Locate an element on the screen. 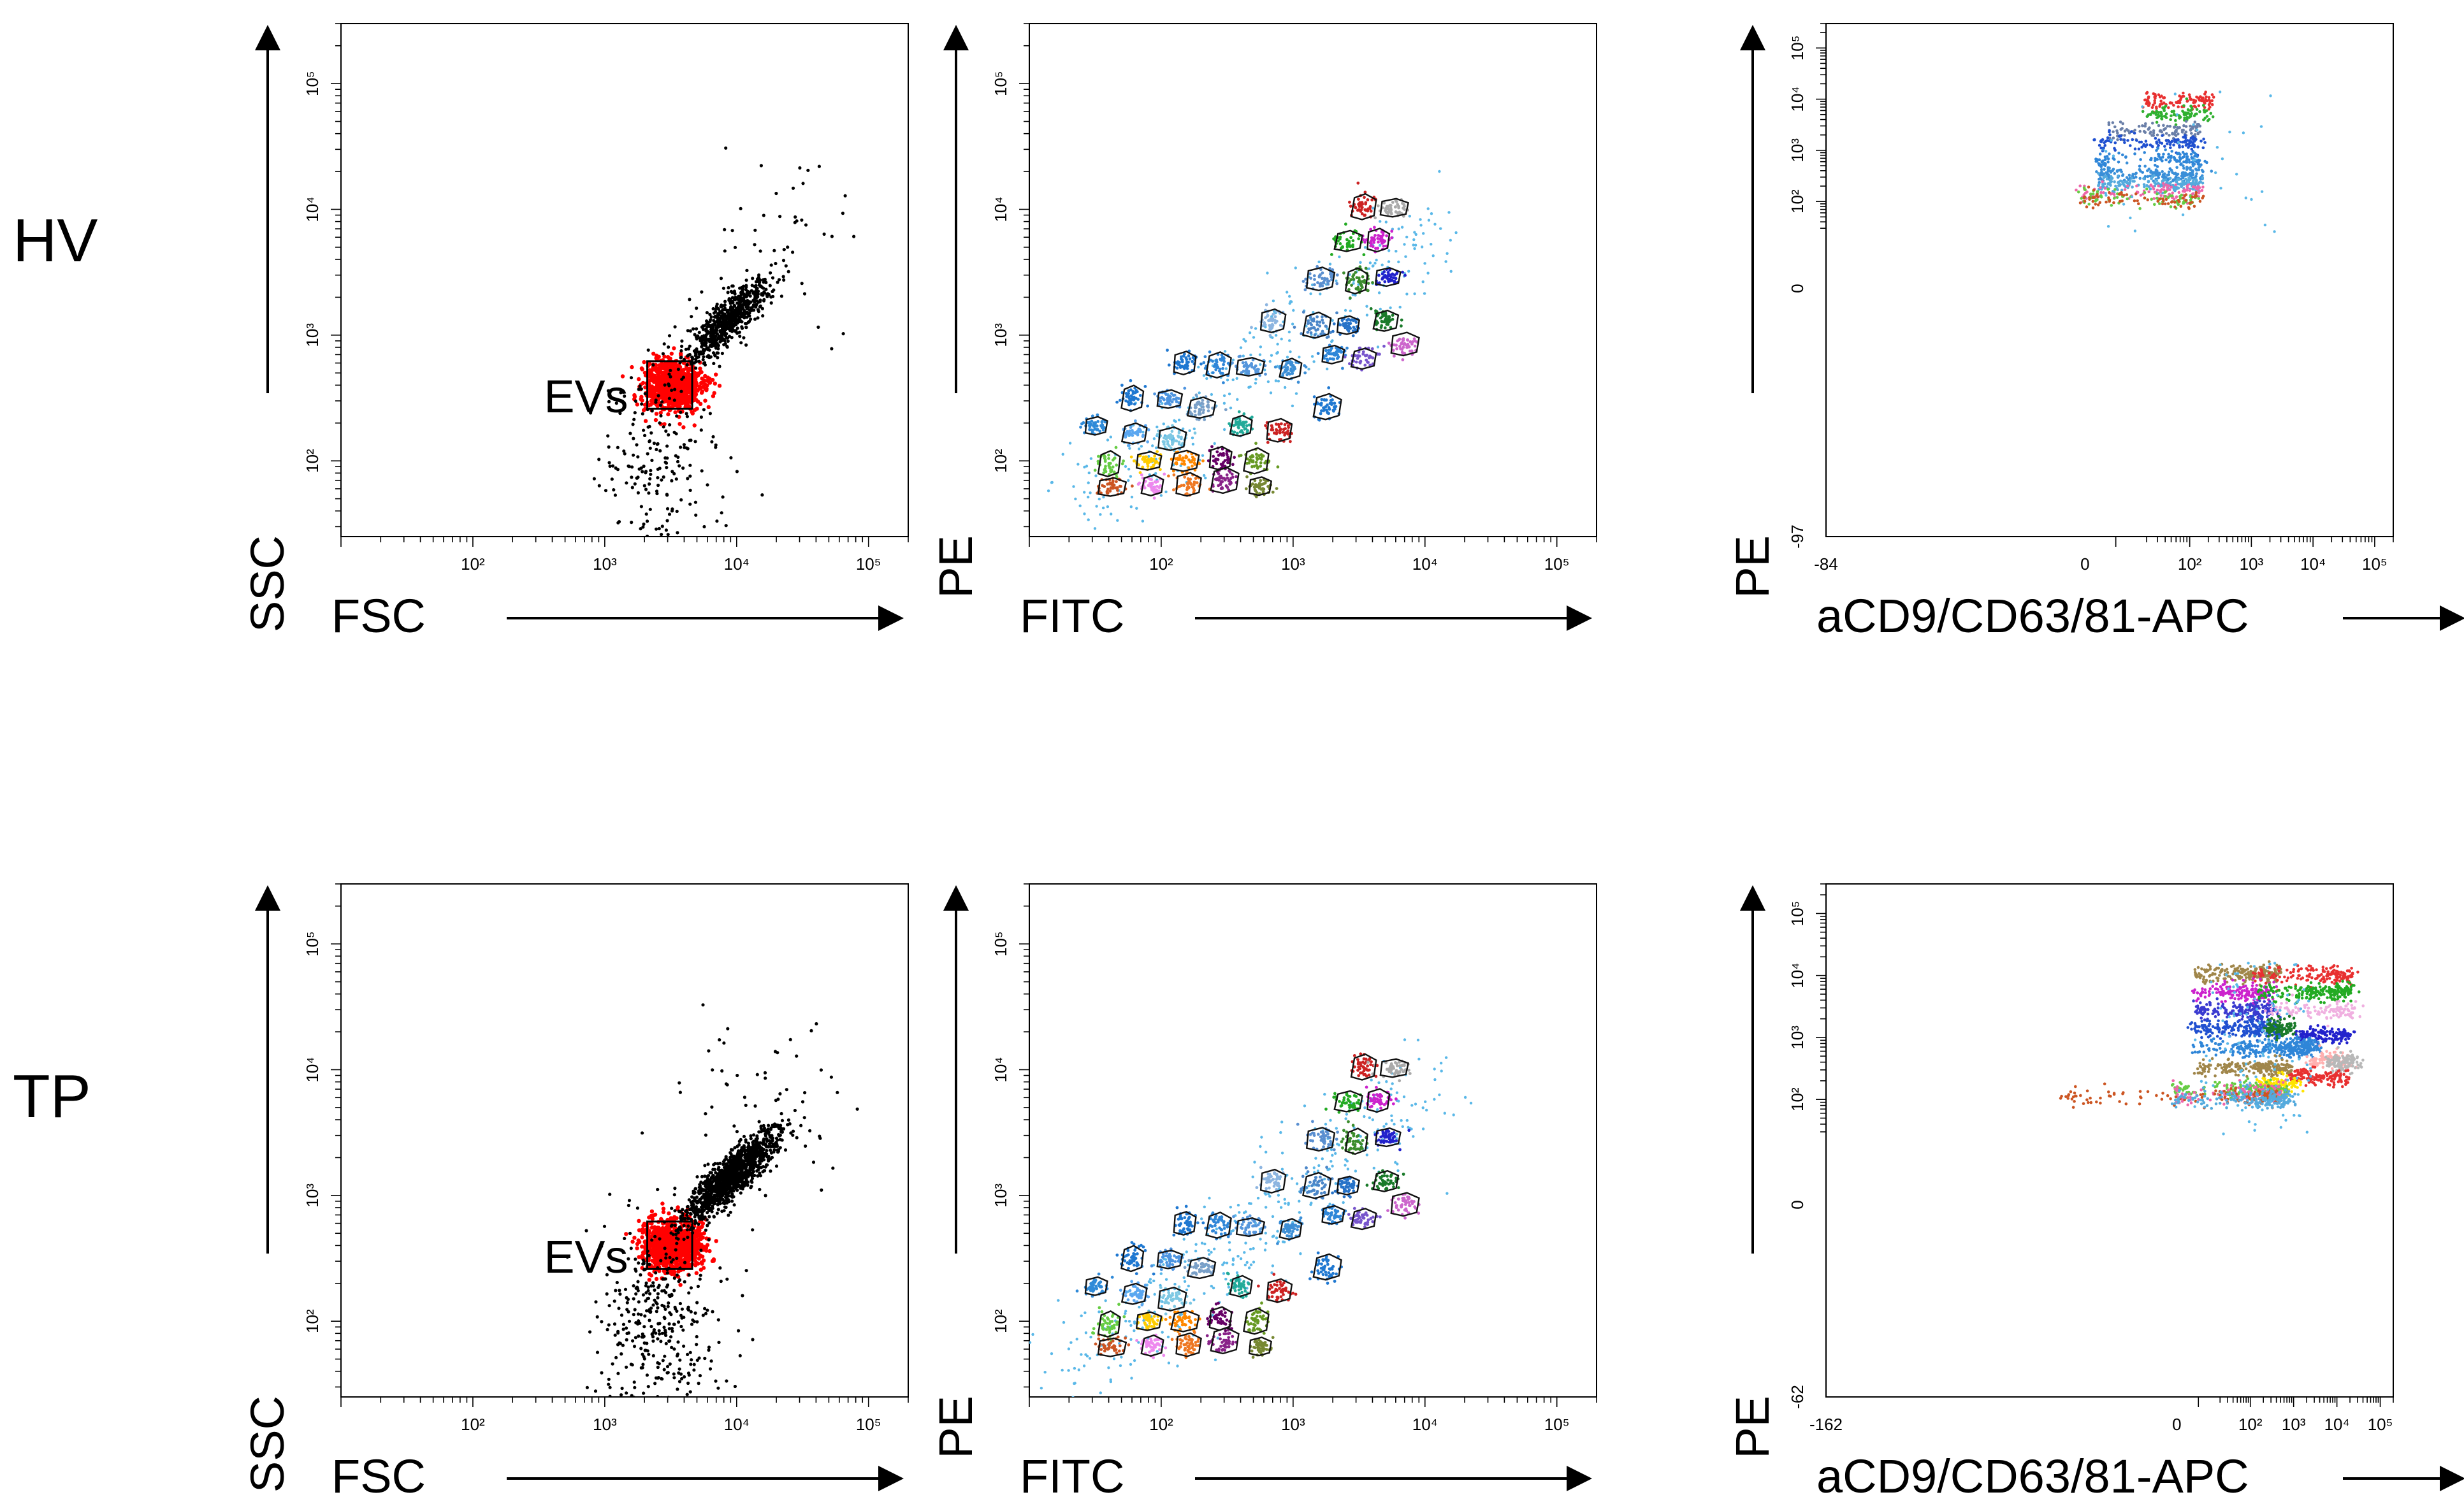 This screenshot has width=2464, height=1504. hv-p1-event-scatter is located at coordinates (843, 334).